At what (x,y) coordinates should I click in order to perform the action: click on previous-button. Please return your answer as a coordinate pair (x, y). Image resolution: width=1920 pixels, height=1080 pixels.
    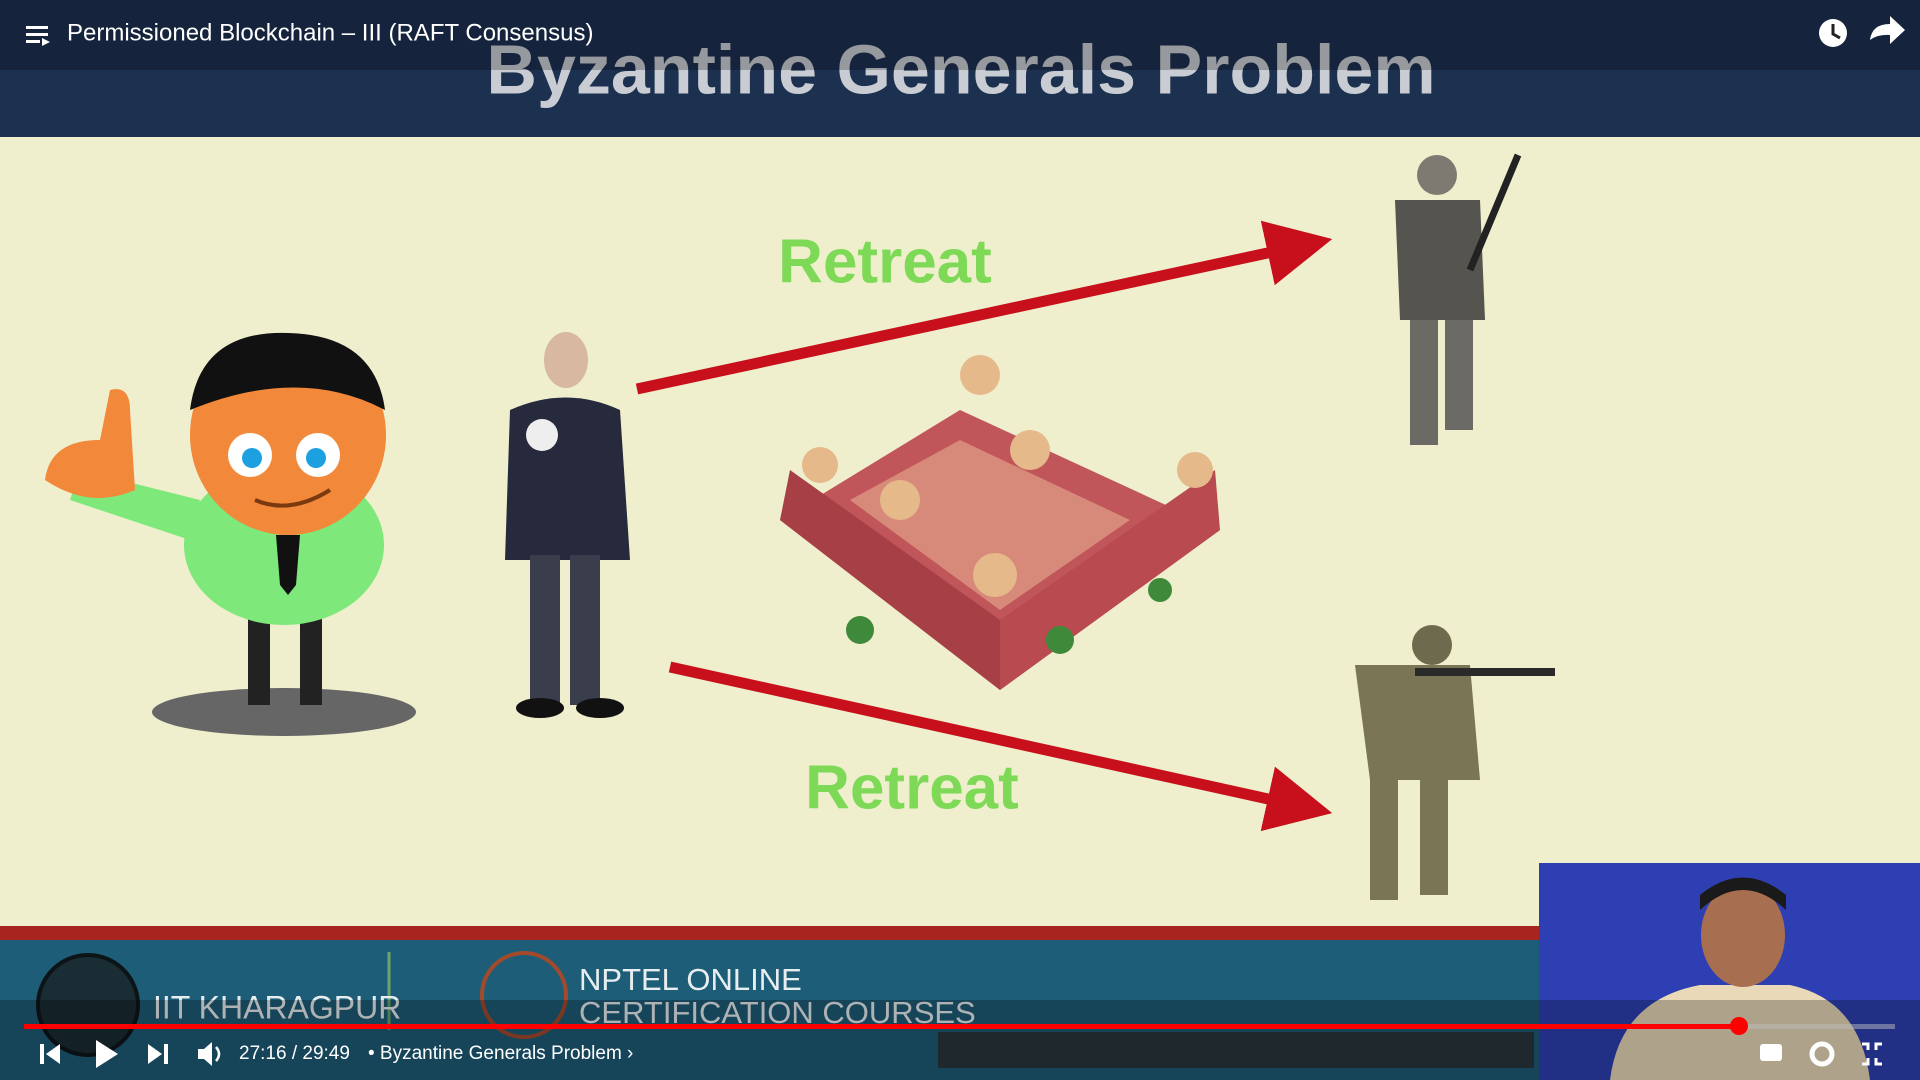
    Looking at the image, I should click on (50, 1054).